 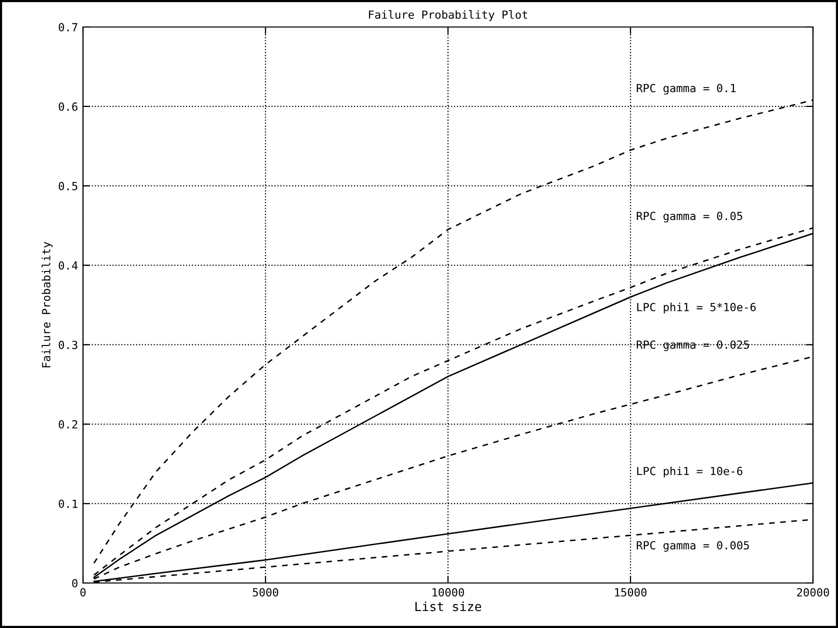 What do you see at coordinates (68, 27) in the screenshot?
I see `y-tick-label: 0.7` at bounding box center [68, 27].